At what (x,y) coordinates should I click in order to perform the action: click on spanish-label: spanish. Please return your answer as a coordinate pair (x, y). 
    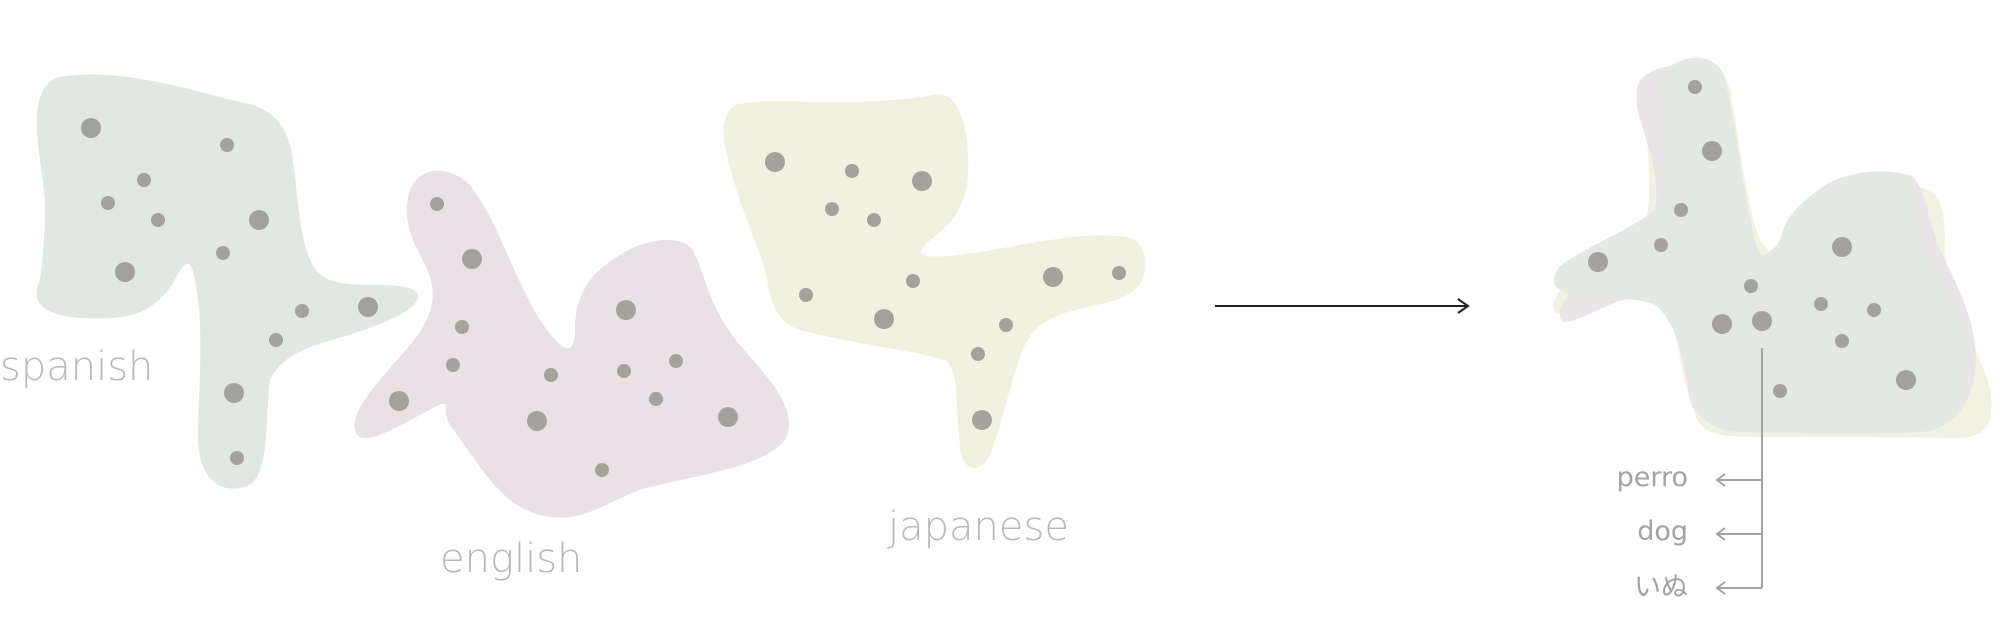
    Looking at the image, I should click on (76, 367).